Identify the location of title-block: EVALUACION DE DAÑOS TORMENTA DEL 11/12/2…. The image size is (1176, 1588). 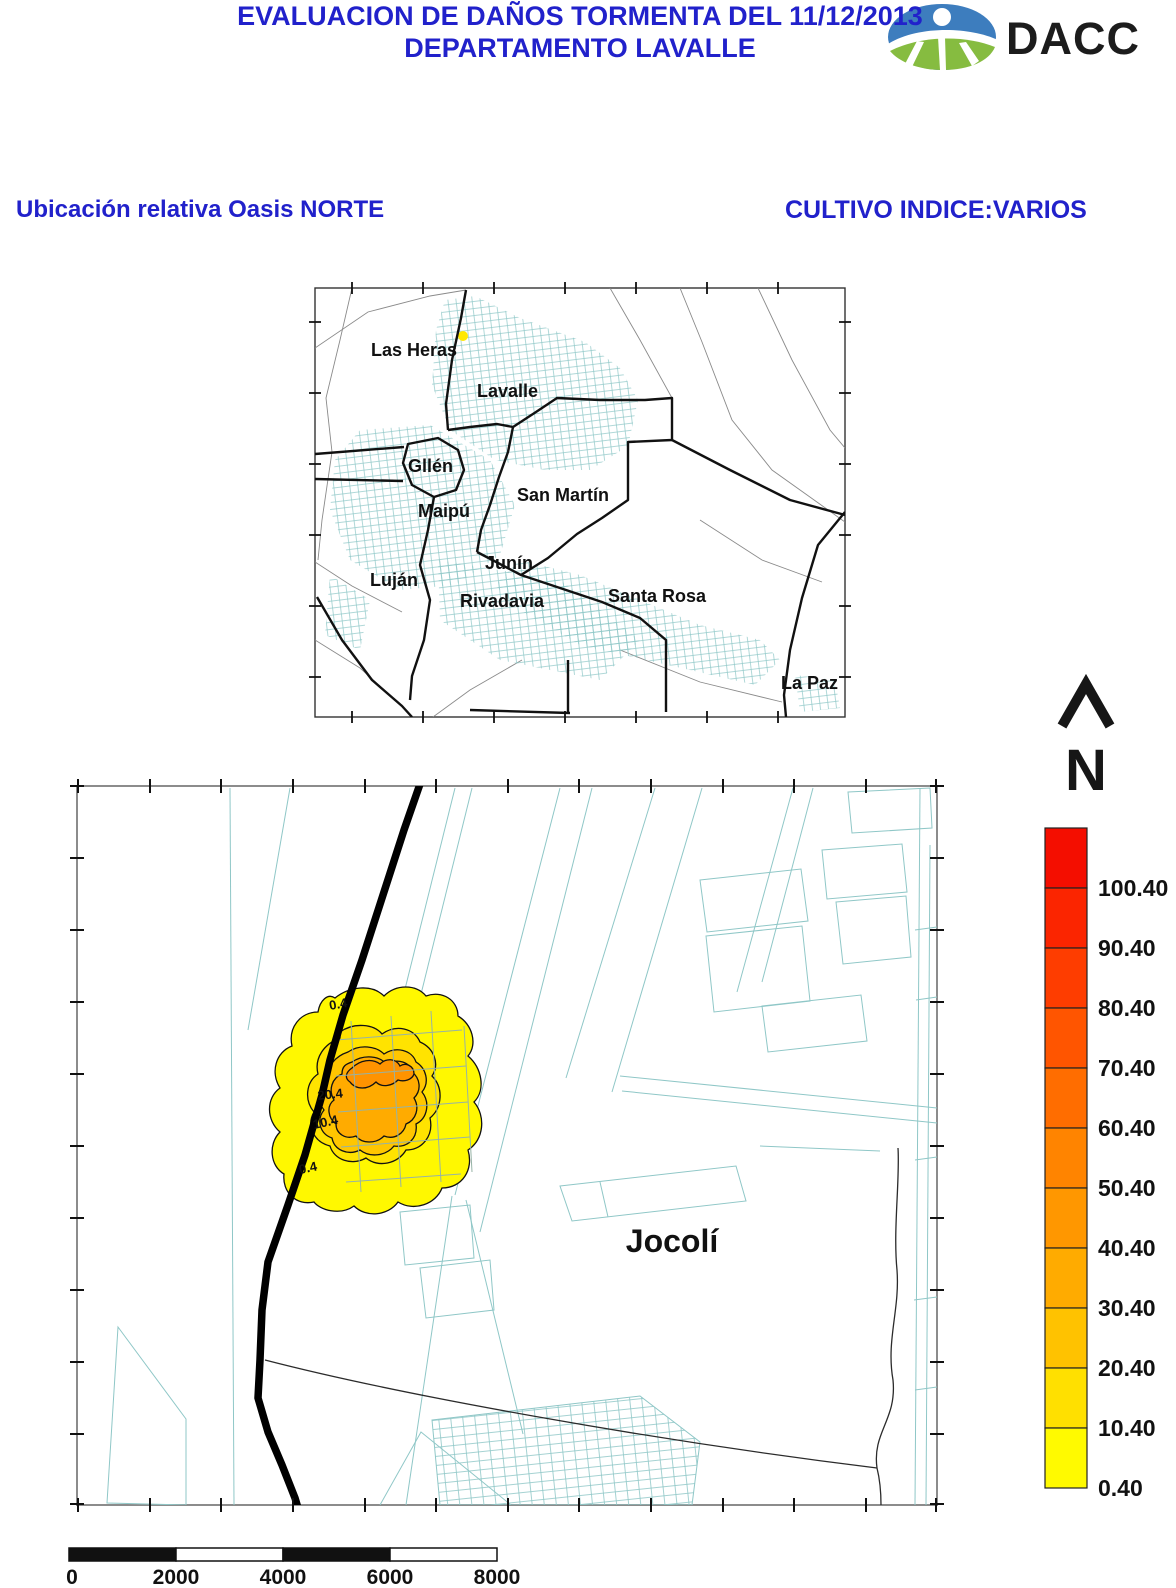
(580, 32).